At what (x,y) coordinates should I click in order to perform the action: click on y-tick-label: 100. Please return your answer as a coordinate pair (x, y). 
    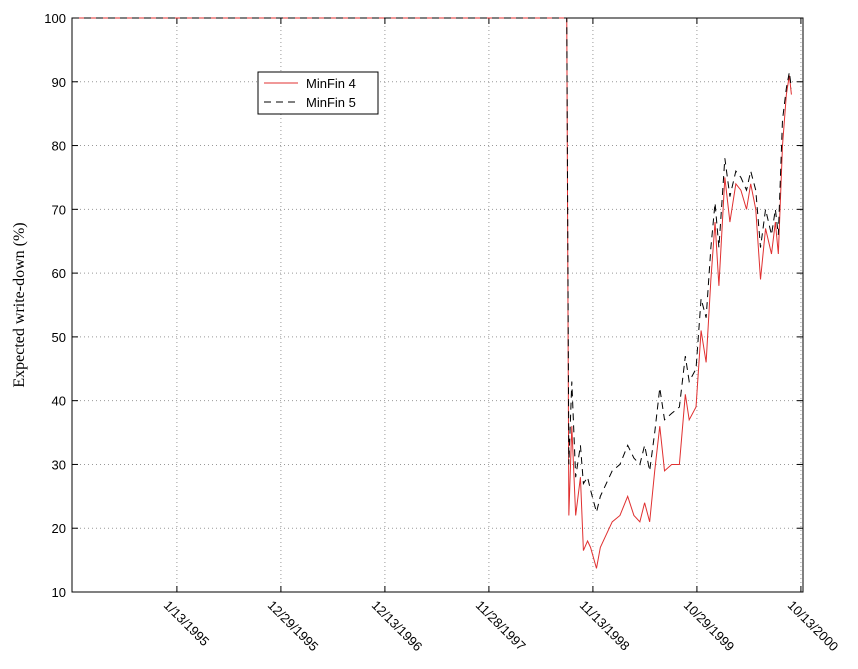
    Looking at the image, I should click on (55, 18).